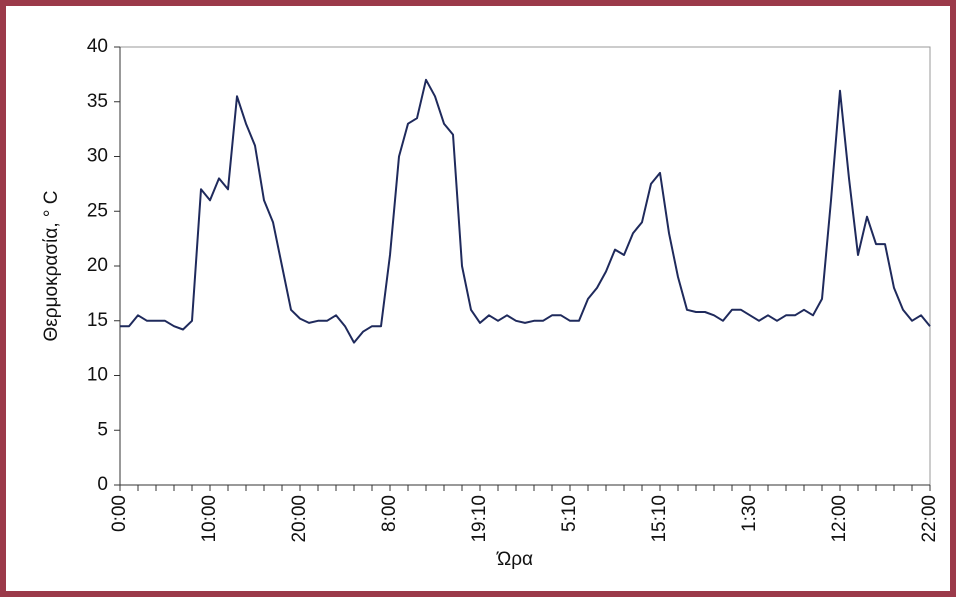  I want to click on y-tick-label: 35, so click(97, 101).